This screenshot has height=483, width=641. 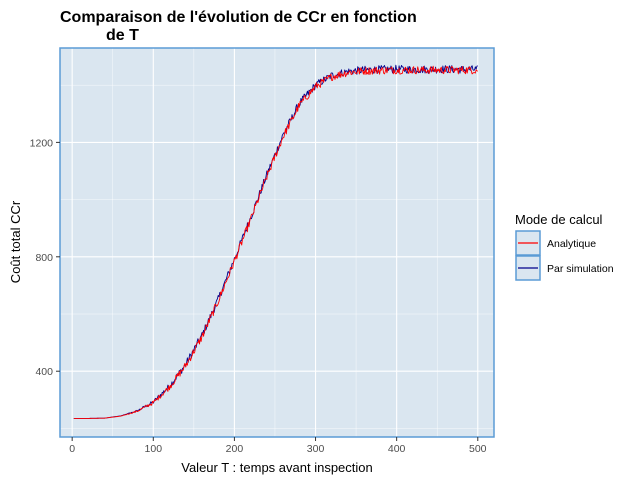 I want to click on y-axis-title: Coût total CCr, so click(x=15, y=241).